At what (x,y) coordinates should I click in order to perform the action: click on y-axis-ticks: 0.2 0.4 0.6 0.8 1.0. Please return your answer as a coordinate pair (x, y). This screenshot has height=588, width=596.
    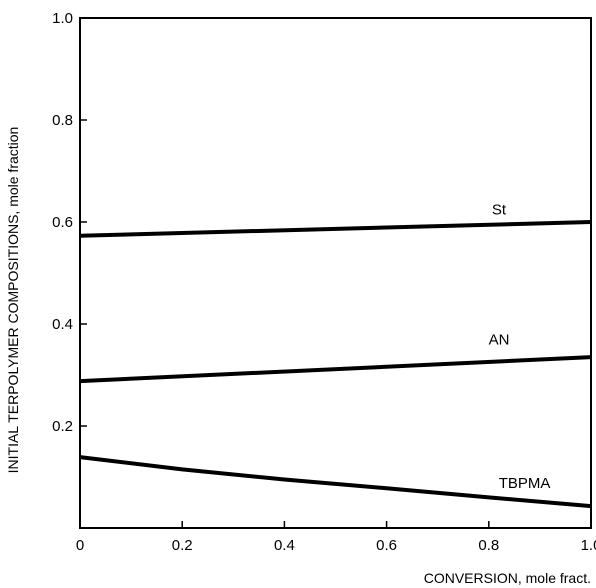
    Looking at the image, I should click on (69, 222).